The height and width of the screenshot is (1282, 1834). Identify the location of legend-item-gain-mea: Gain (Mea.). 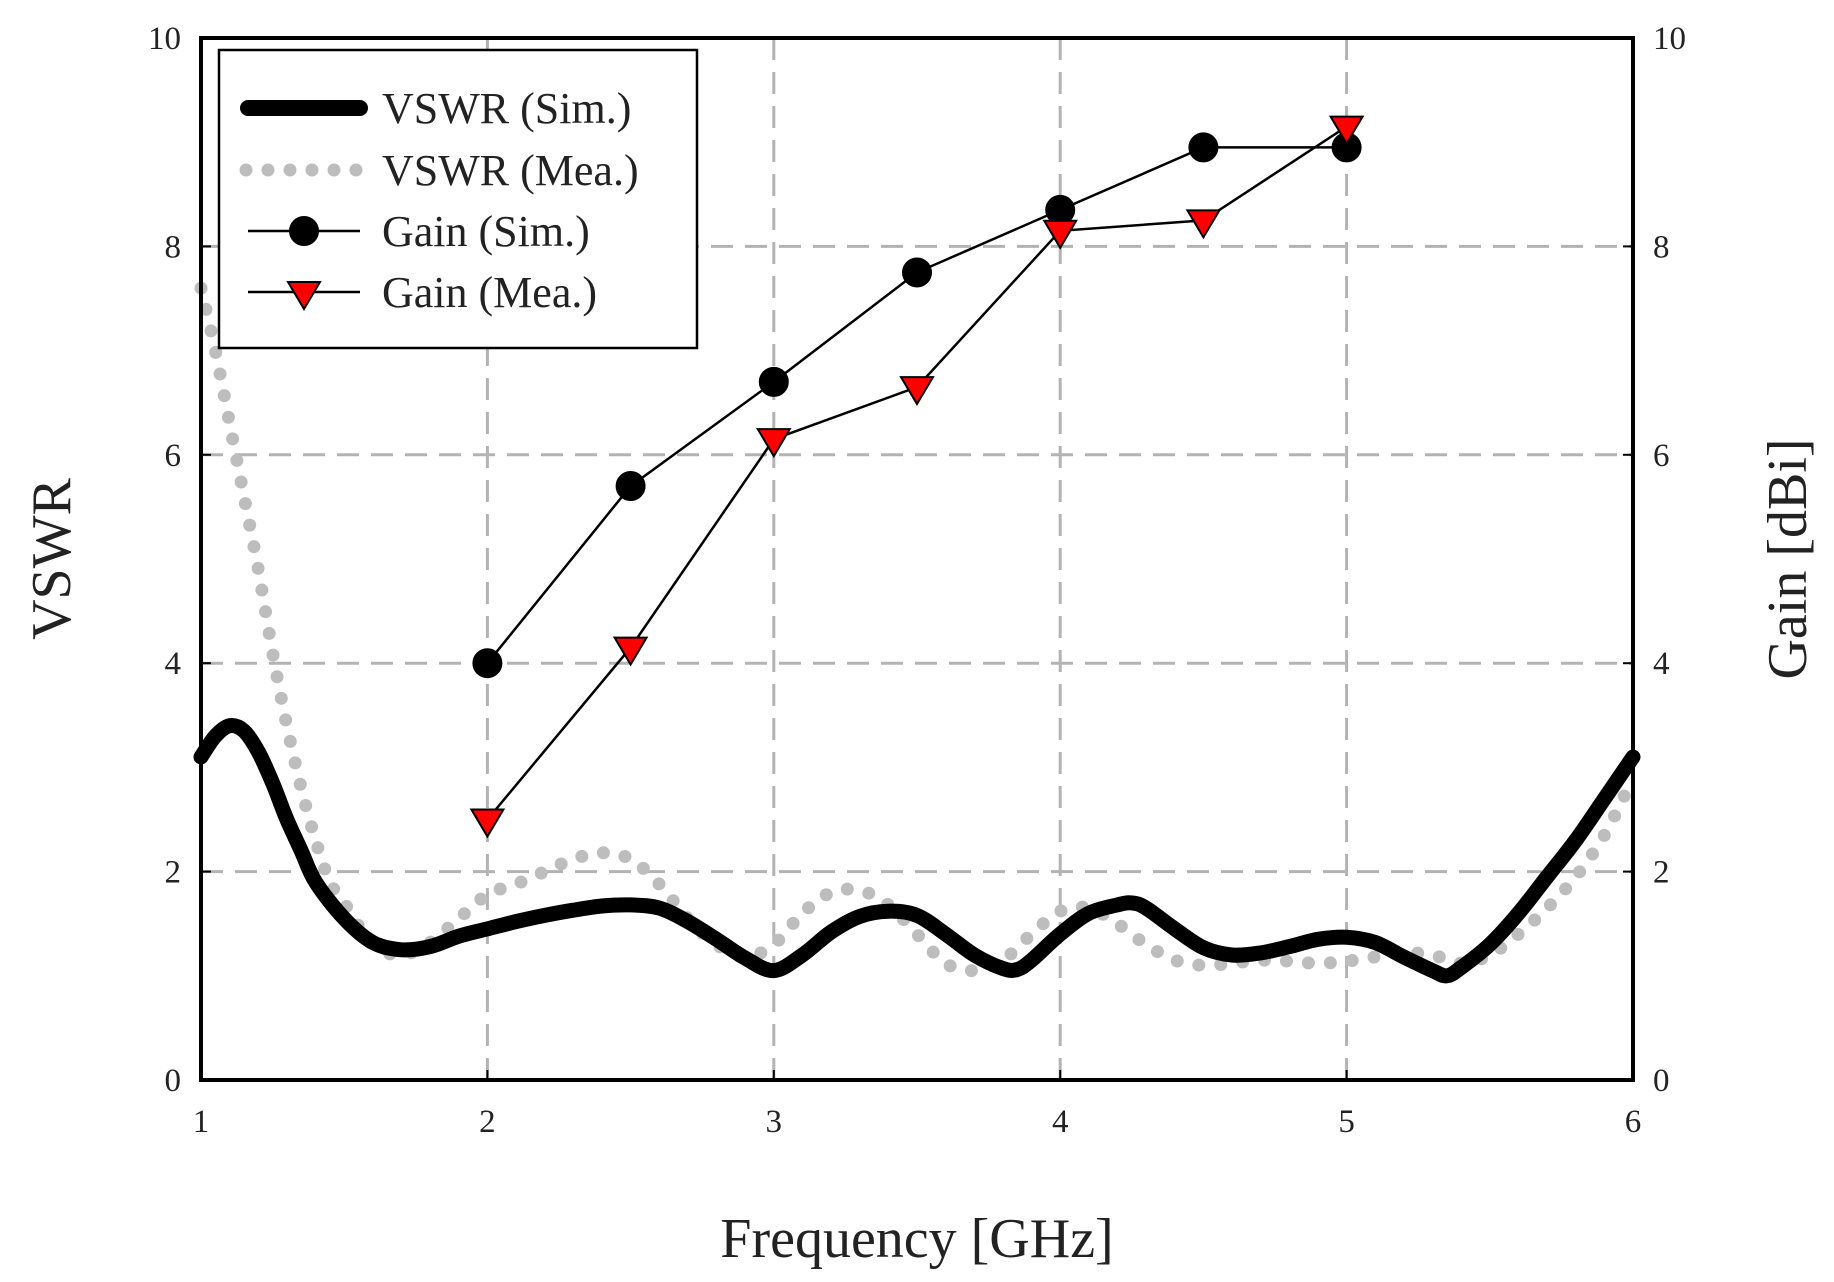
(422, 292).